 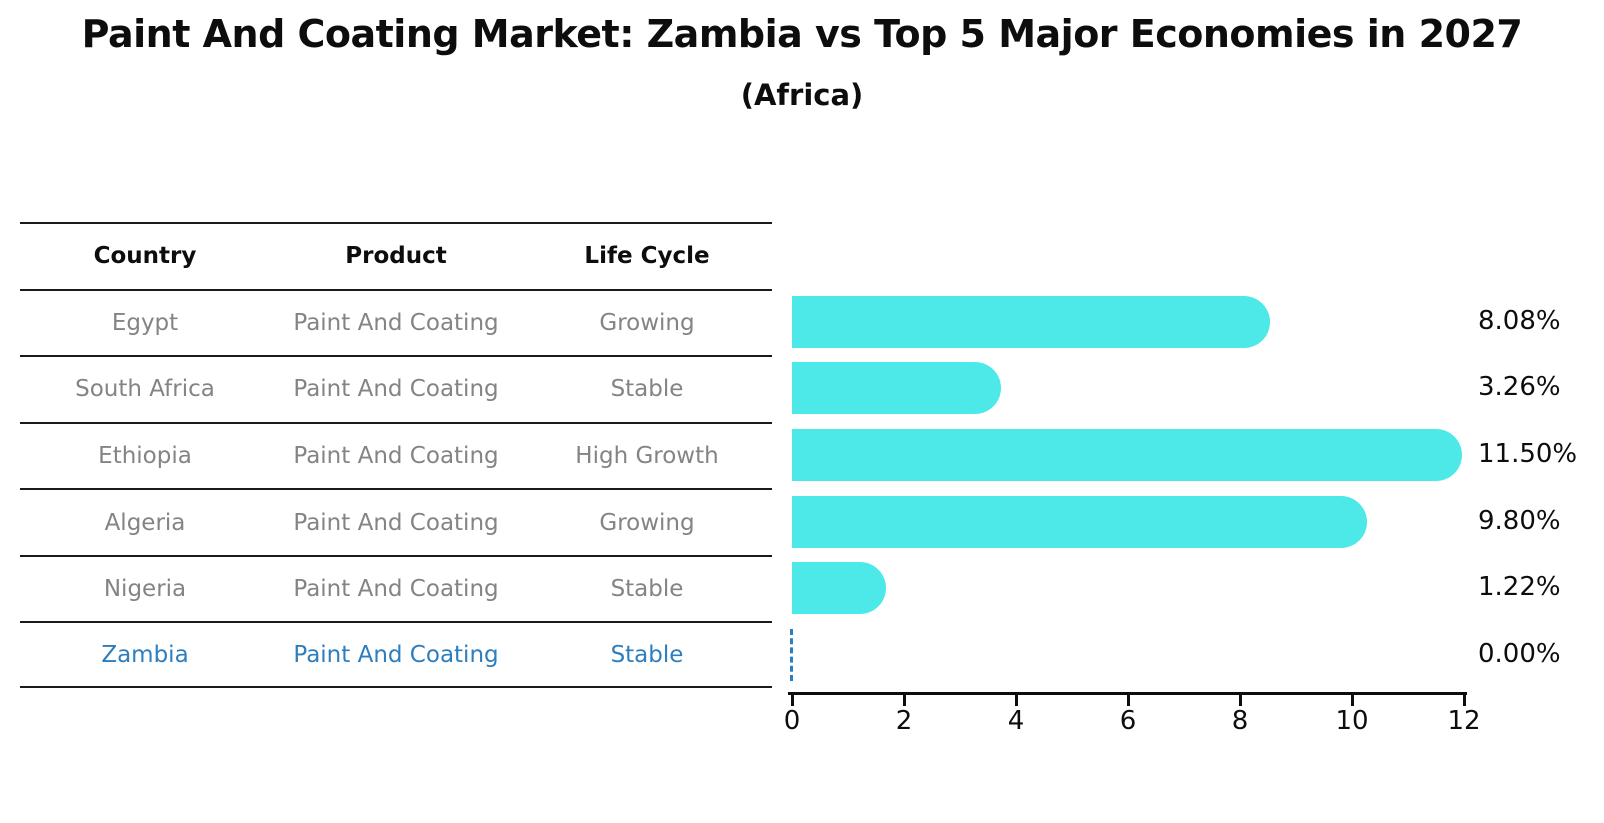 I want to click on table-row: Nigeria Paint And Coating Stable, so click(x=396, y=588).